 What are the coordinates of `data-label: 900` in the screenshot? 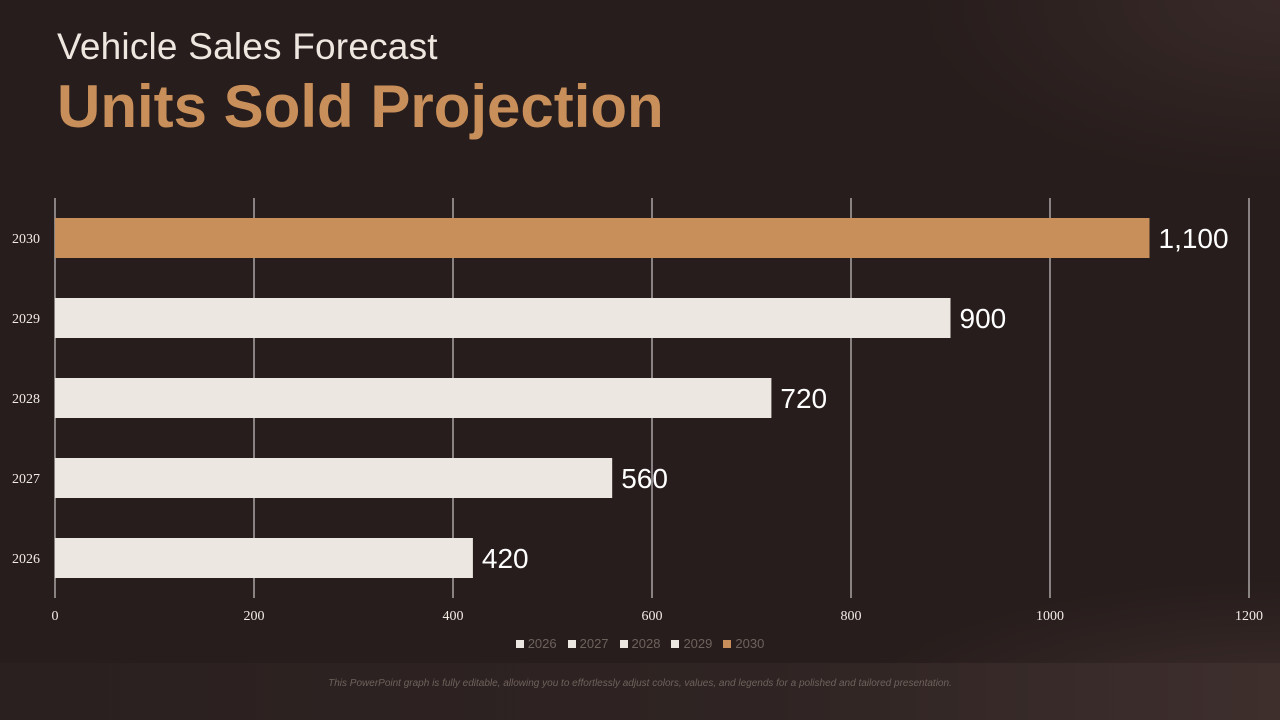 It's located at (983, 318).